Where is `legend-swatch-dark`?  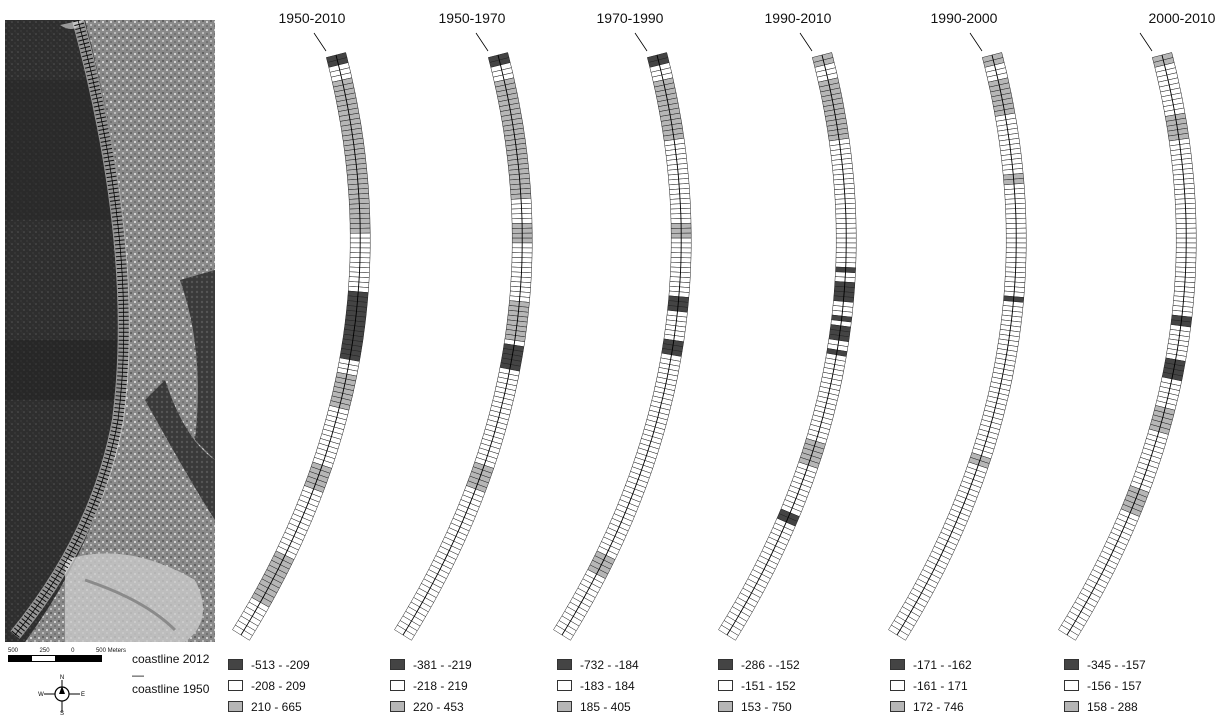 legend-swatch-dark is located at coordinates (564, 664).